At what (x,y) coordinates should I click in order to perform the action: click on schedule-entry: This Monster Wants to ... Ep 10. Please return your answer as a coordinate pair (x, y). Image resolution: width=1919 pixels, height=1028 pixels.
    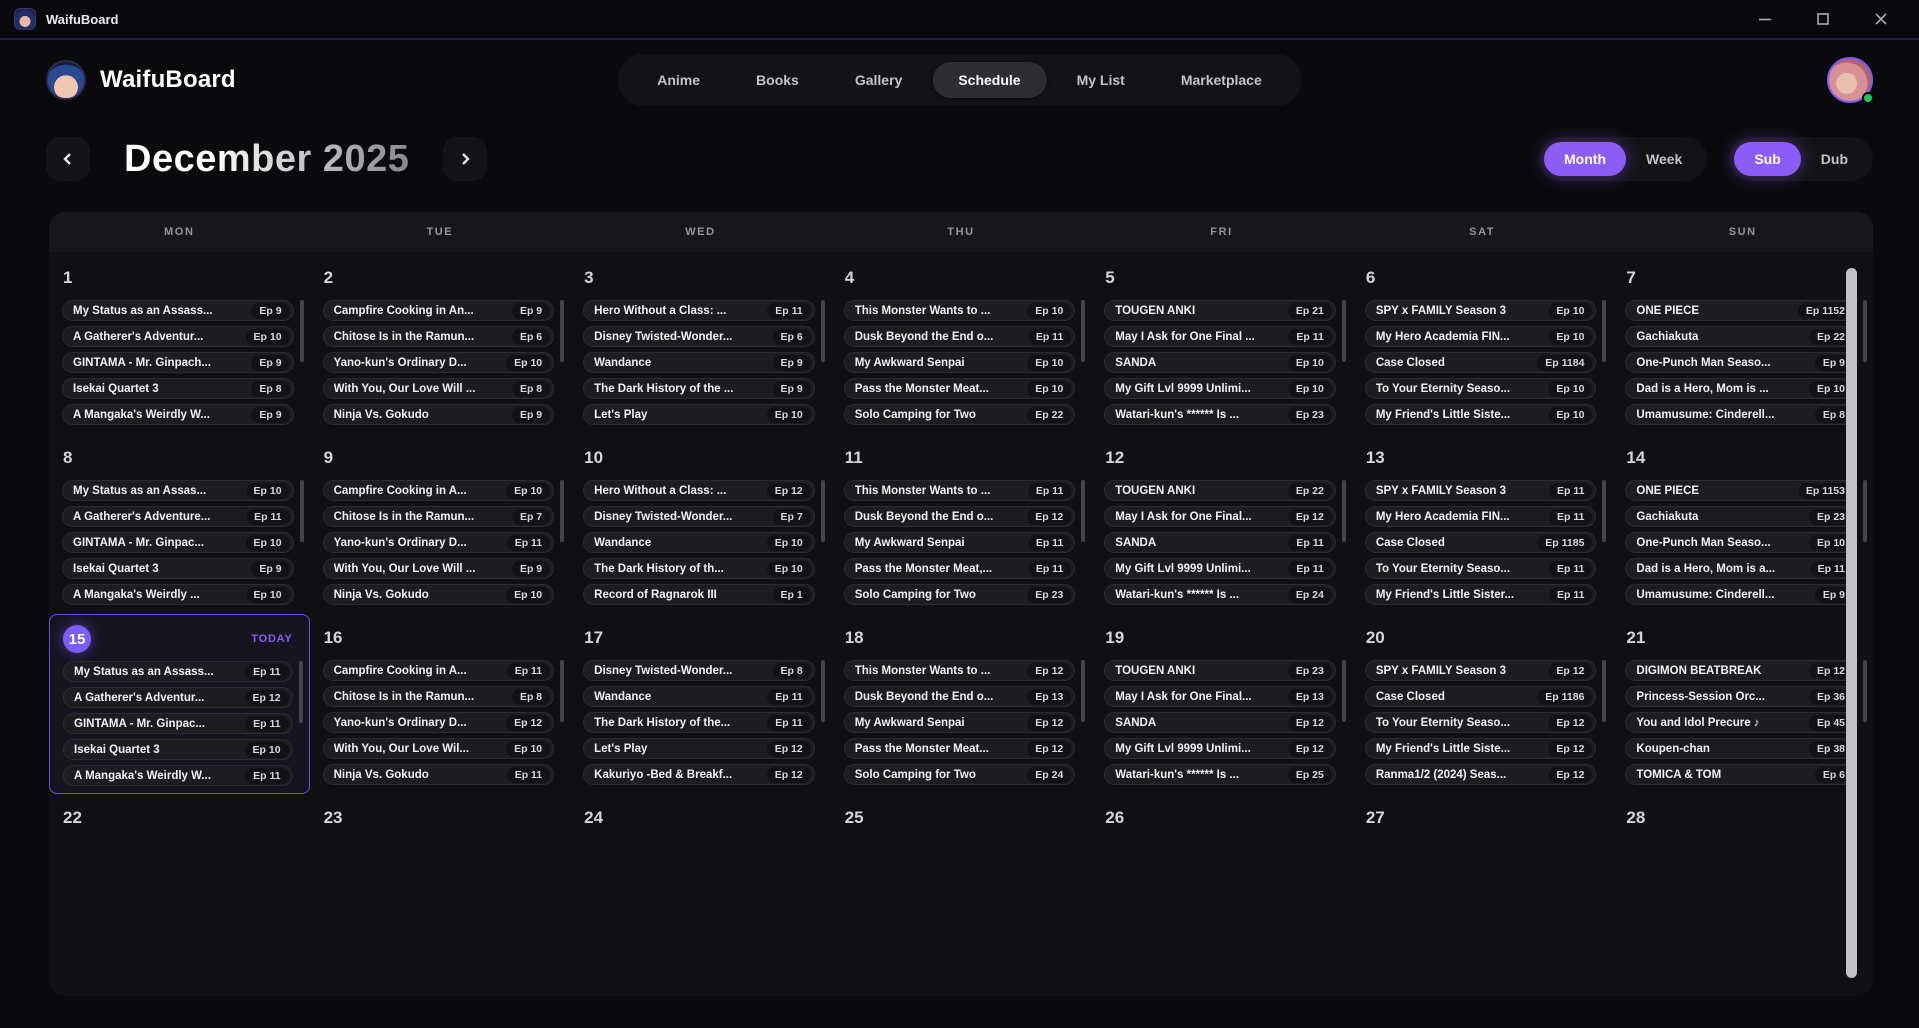
    Looking at the image, I should click on (959, 310).